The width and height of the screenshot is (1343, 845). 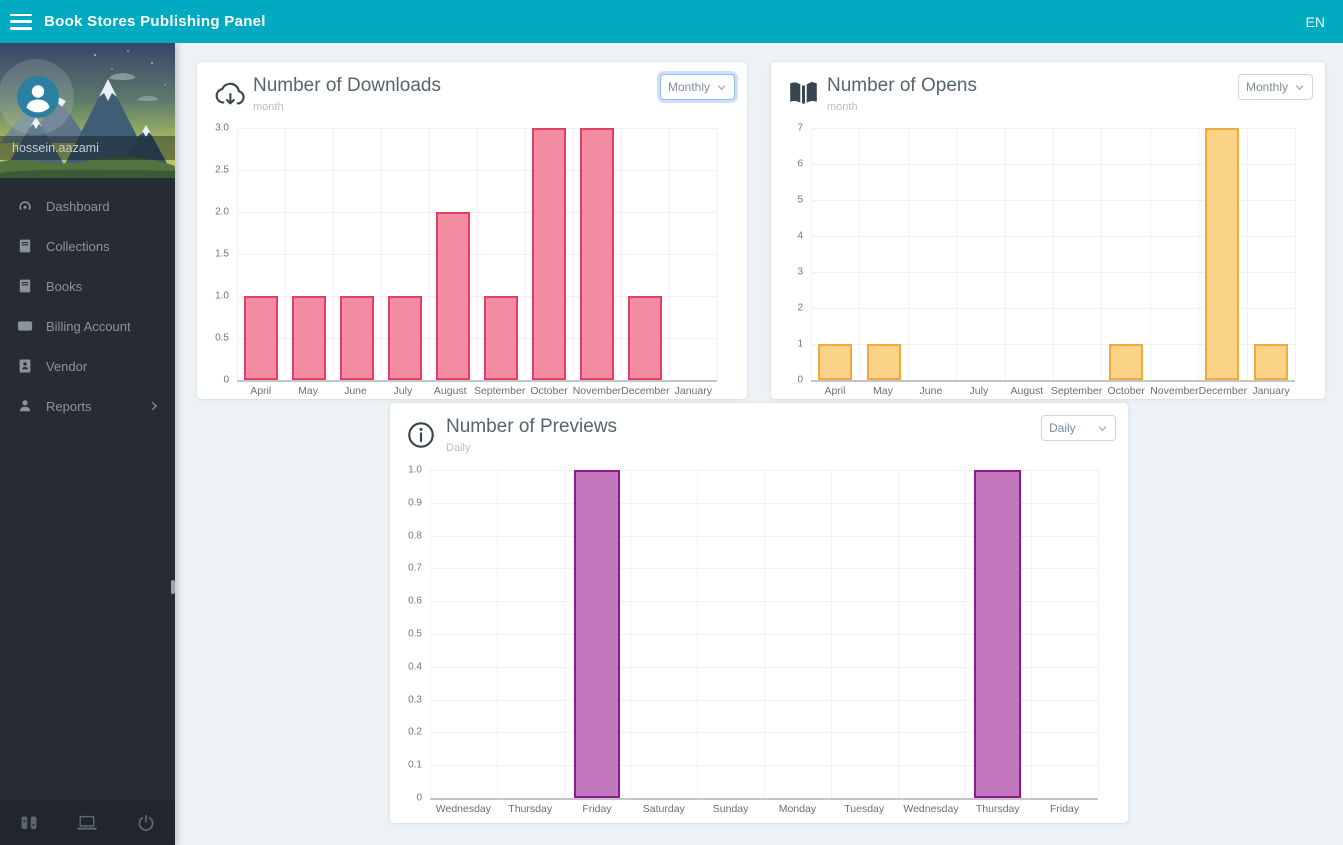 What do you see at coordinates (415, 536) in the screenshot?
I see `y-tick-label: 0.8` at bounding box center [415, 536].